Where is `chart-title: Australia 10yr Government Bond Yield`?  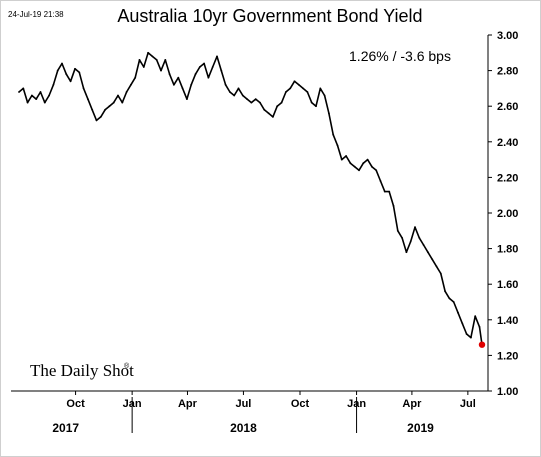
chart-title: Australia 10yr Government Bond Yield is located at coordinates (269, 16).